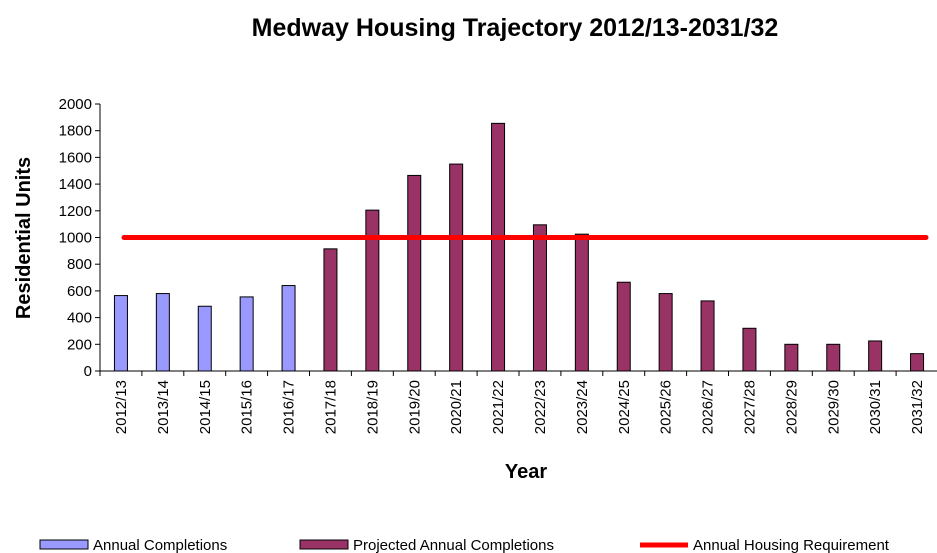 The width and height of the screenshot is (937, 553). What do you see at coordinates (289, 407) in the screenshot?
I see `x-tick-label: 2016/17` at bounding box center [289, 407].